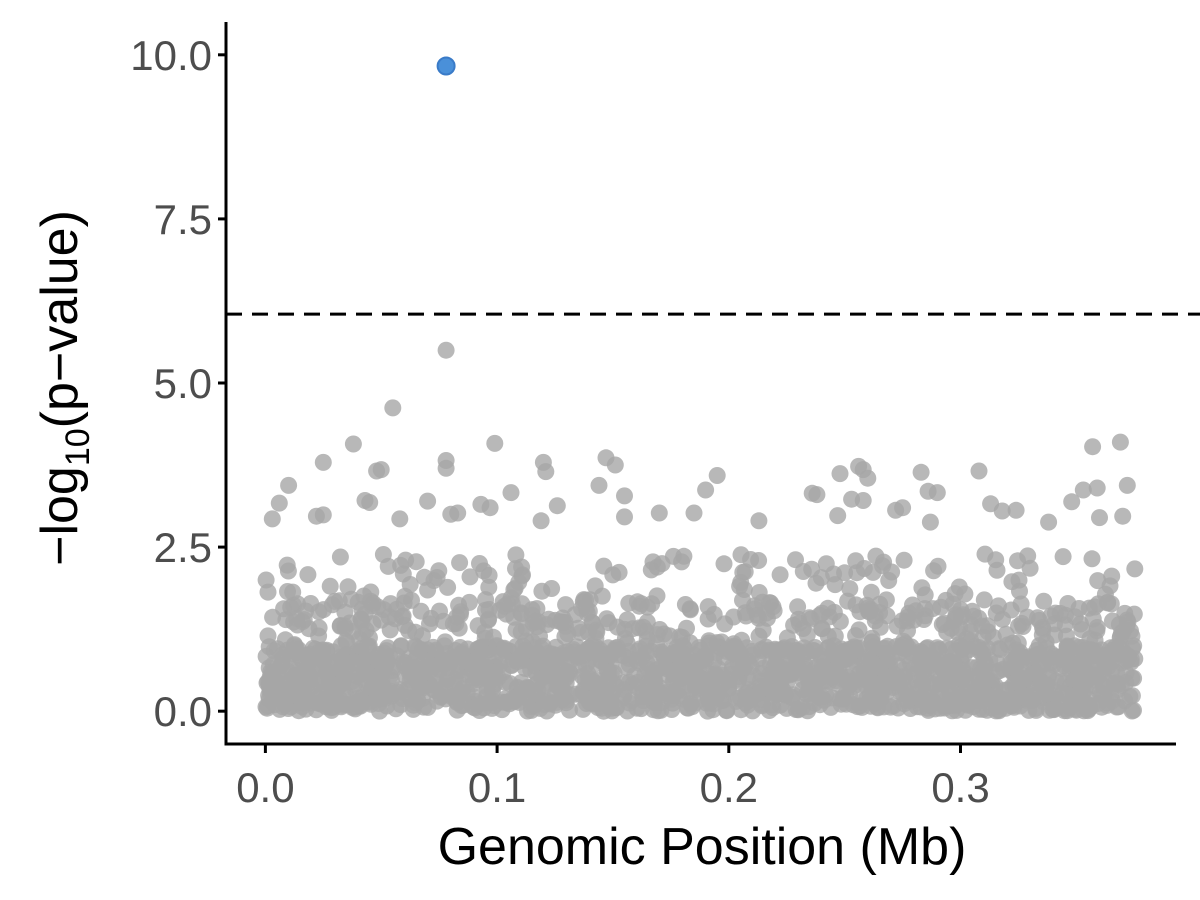 The image size is (1200, 900). I want to click on significant-points, so click(446, 66).